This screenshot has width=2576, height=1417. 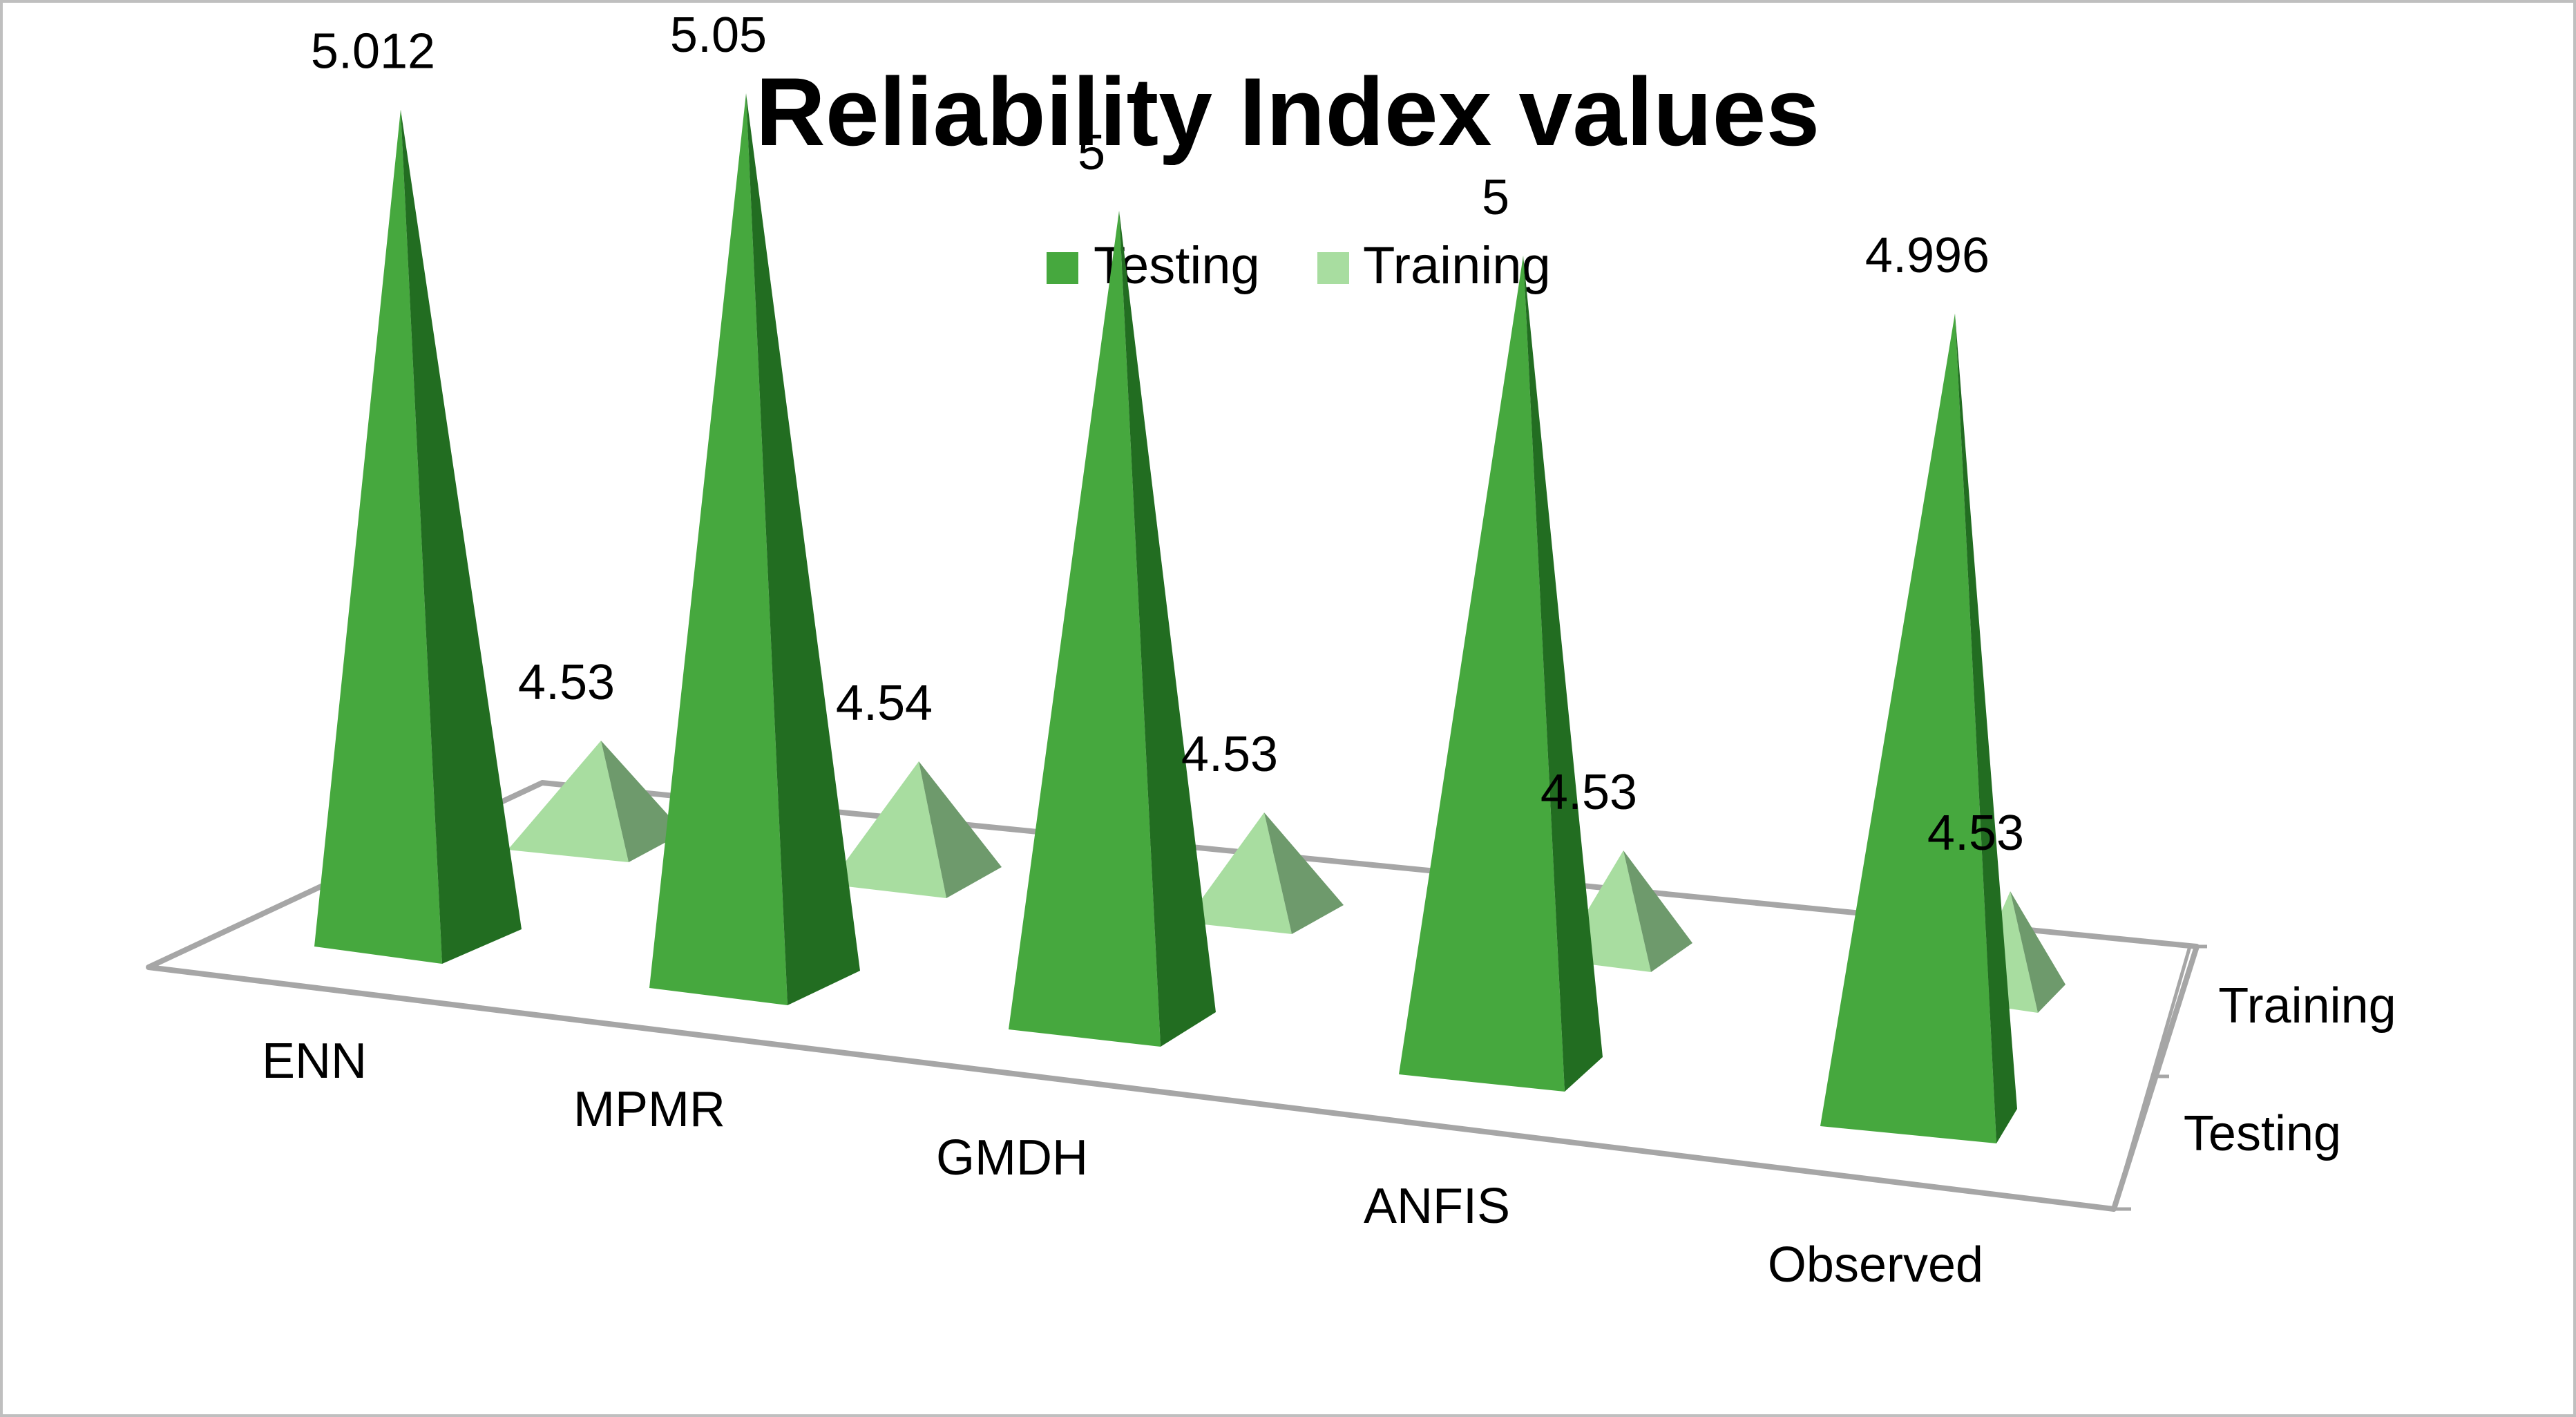 I want to click on legend-swatch-training, so click(x=1333, y=268).